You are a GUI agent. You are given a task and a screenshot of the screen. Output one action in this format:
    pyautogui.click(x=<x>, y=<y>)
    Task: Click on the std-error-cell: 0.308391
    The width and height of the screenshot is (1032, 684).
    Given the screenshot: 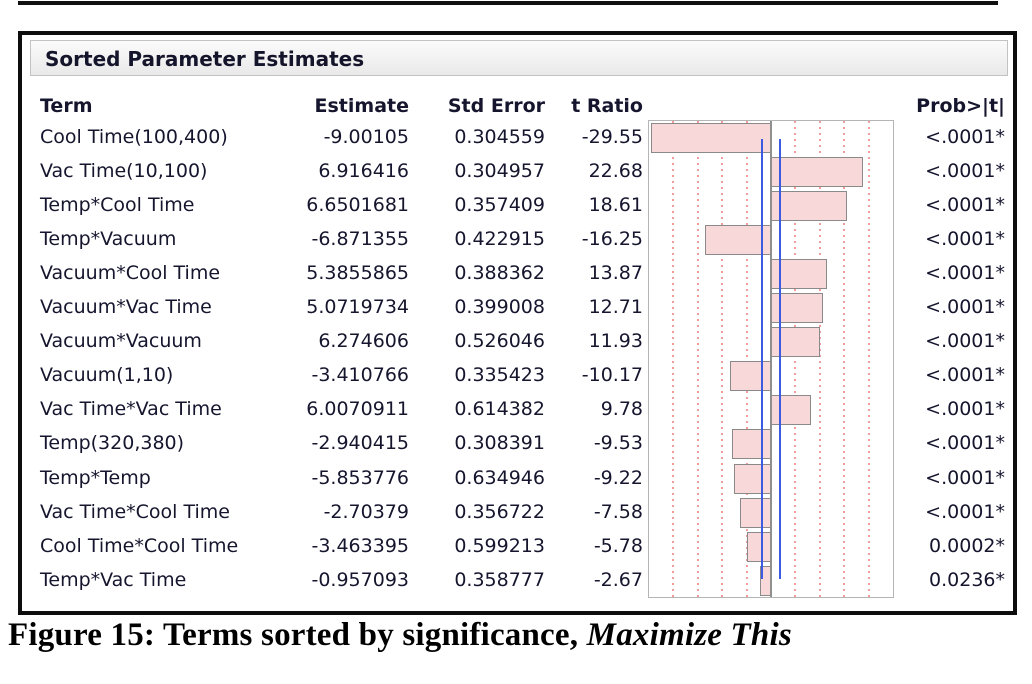 What is the action you would take?
    pyautogui.click(x=499, y=443)
    